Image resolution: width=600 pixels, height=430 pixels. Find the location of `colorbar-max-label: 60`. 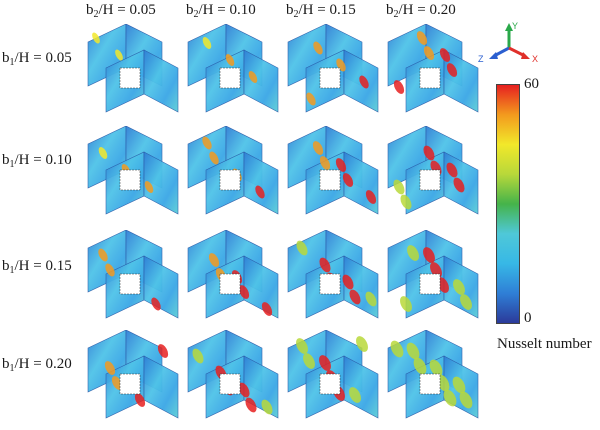

colorbar-max-label: 60 is located at coordinates (531, 84).